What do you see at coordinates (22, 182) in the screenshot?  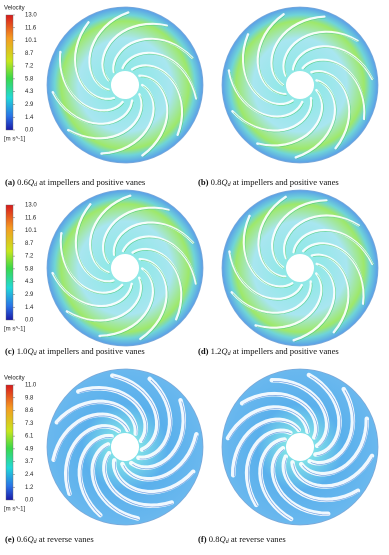 I see `caption-text: 0.6` at bounding box center [22, 182].